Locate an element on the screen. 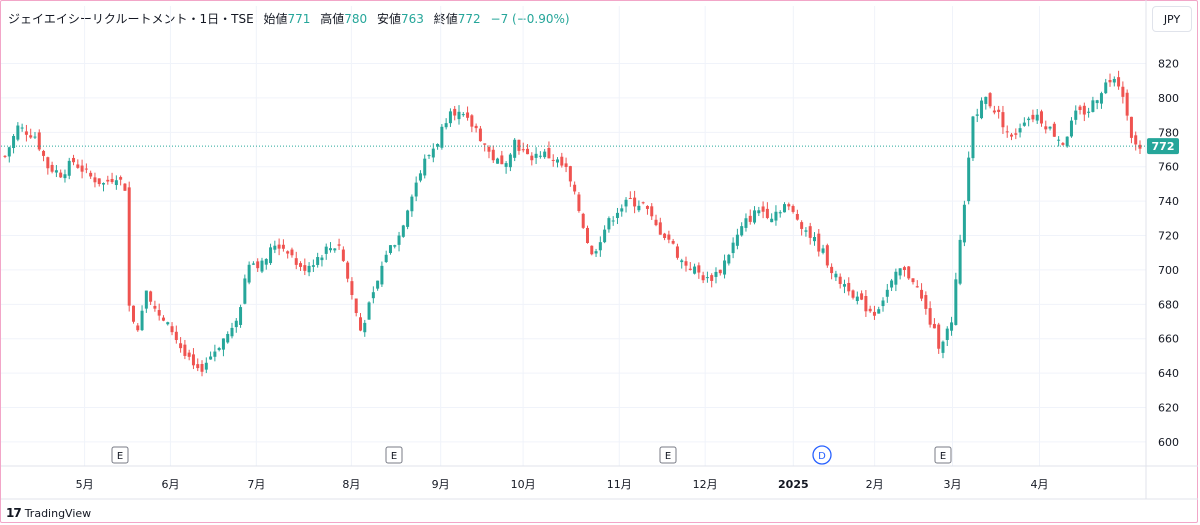 The height and width of the screenshot is (525, 1200). low-label: 安値 is located at coordinates (389, 19).